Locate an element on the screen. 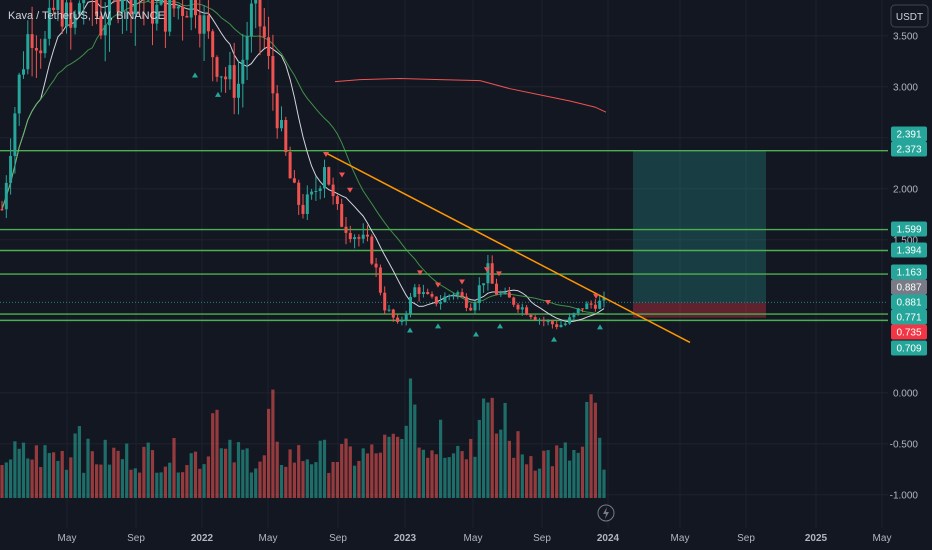  y-tick-label: 3.000 is located at coordinates (905, 88).